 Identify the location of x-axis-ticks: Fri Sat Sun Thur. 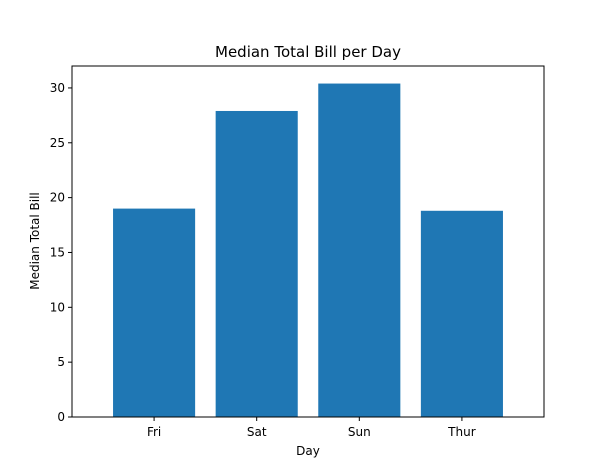
(311, 428).